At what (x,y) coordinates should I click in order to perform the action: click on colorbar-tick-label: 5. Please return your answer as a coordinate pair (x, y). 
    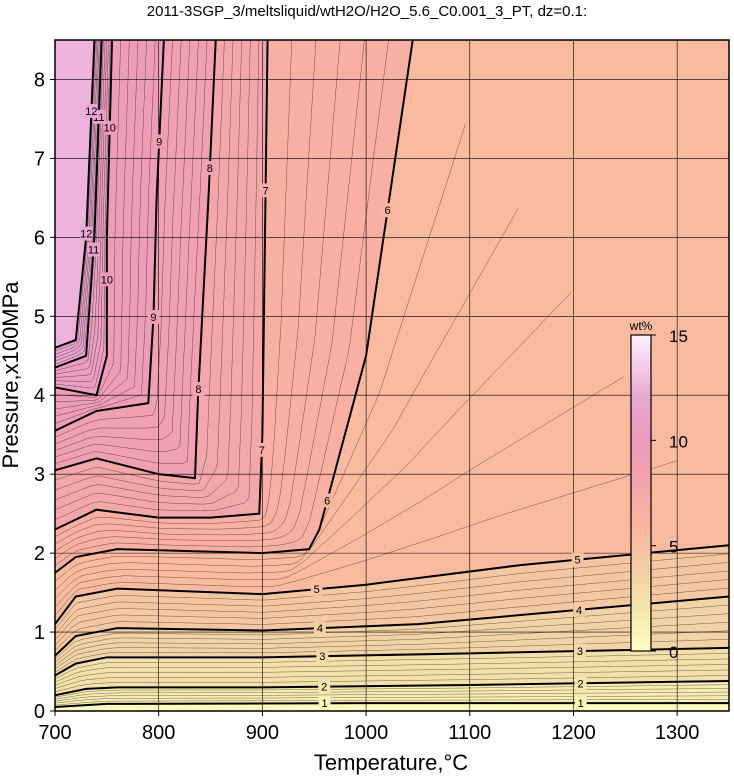
    Looking at the image, I should click on (673, 547).